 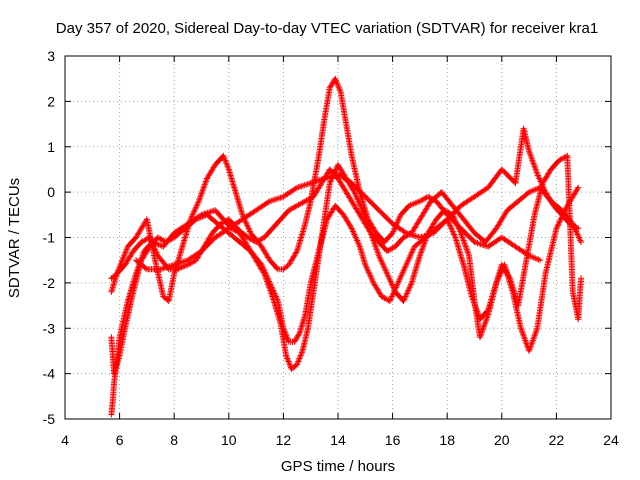 I want to click on x-tick-label: 18, so click(x=447, y=440).